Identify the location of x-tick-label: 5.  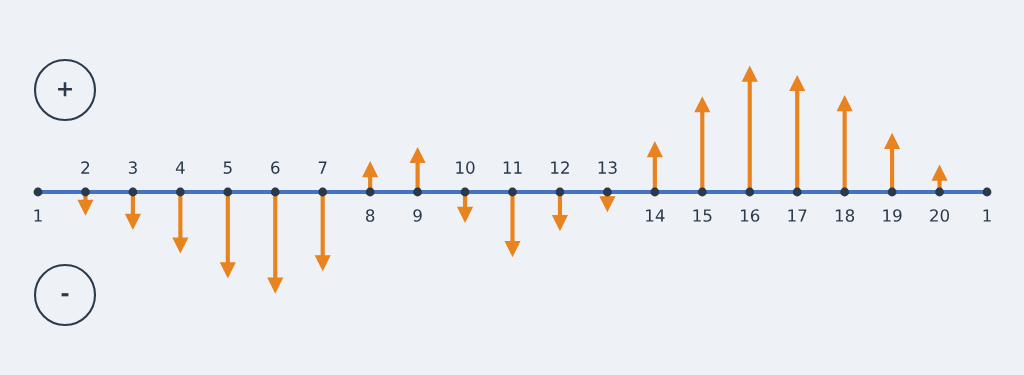
(227, 167).